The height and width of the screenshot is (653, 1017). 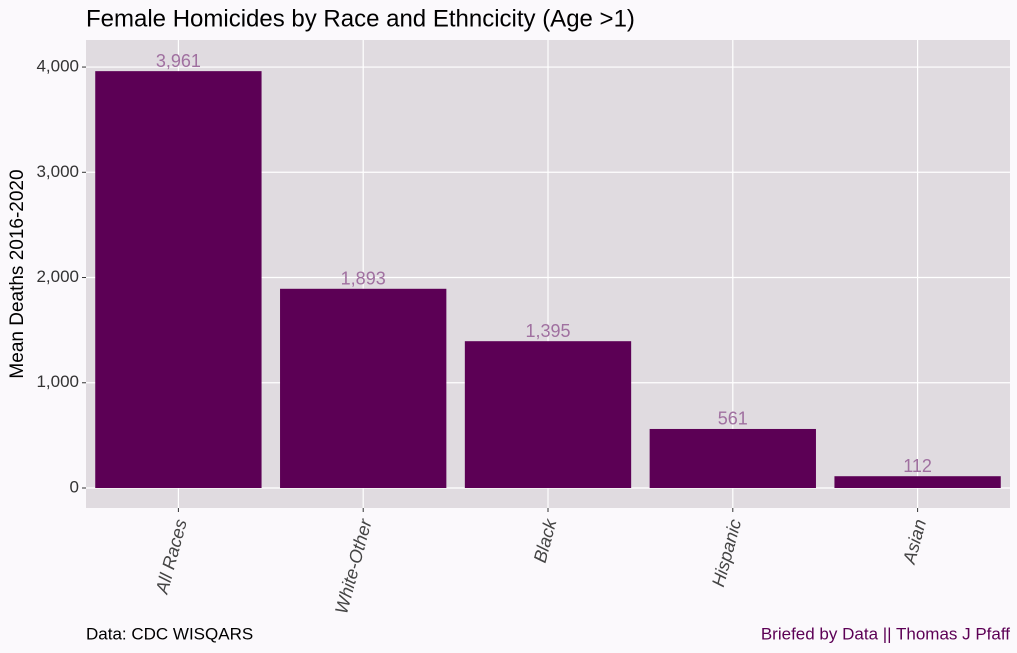 I want to click on y-tick-label: 1,000, so click(x=57, y=381).